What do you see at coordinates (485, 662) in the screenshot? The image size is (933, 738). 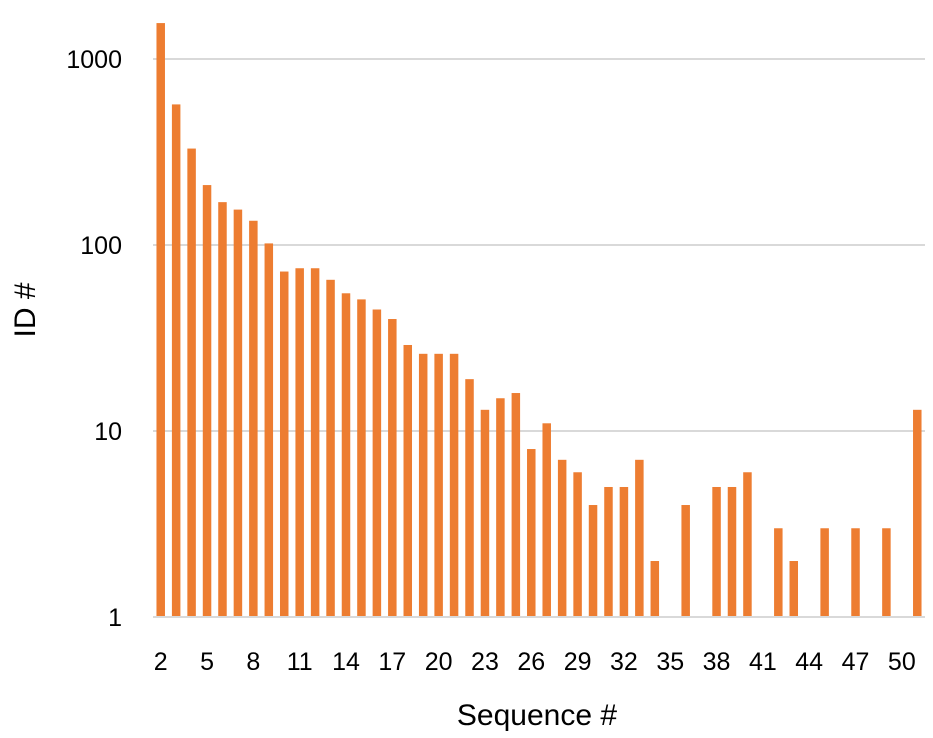 I see `x-tick-label: 23` at bounding box center [485, 662].